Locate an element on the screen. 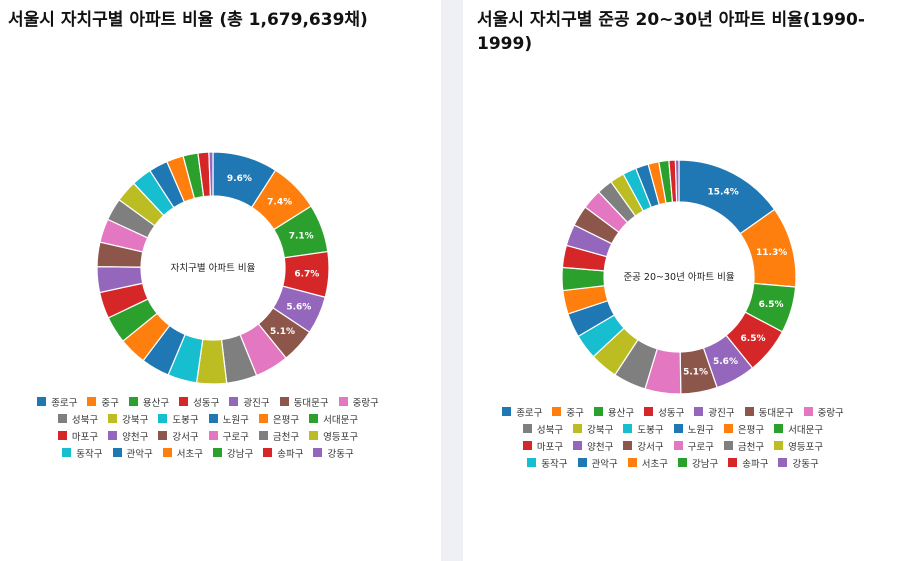 This screenshot has height=561, width=907. legend-label: 강북구 is located at coordinates (600, 430).